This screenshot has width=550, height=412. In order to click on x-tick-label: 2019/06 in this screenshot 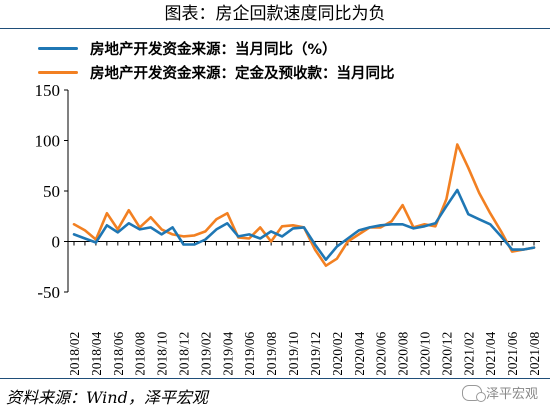, I will do `click(249, 353)`.